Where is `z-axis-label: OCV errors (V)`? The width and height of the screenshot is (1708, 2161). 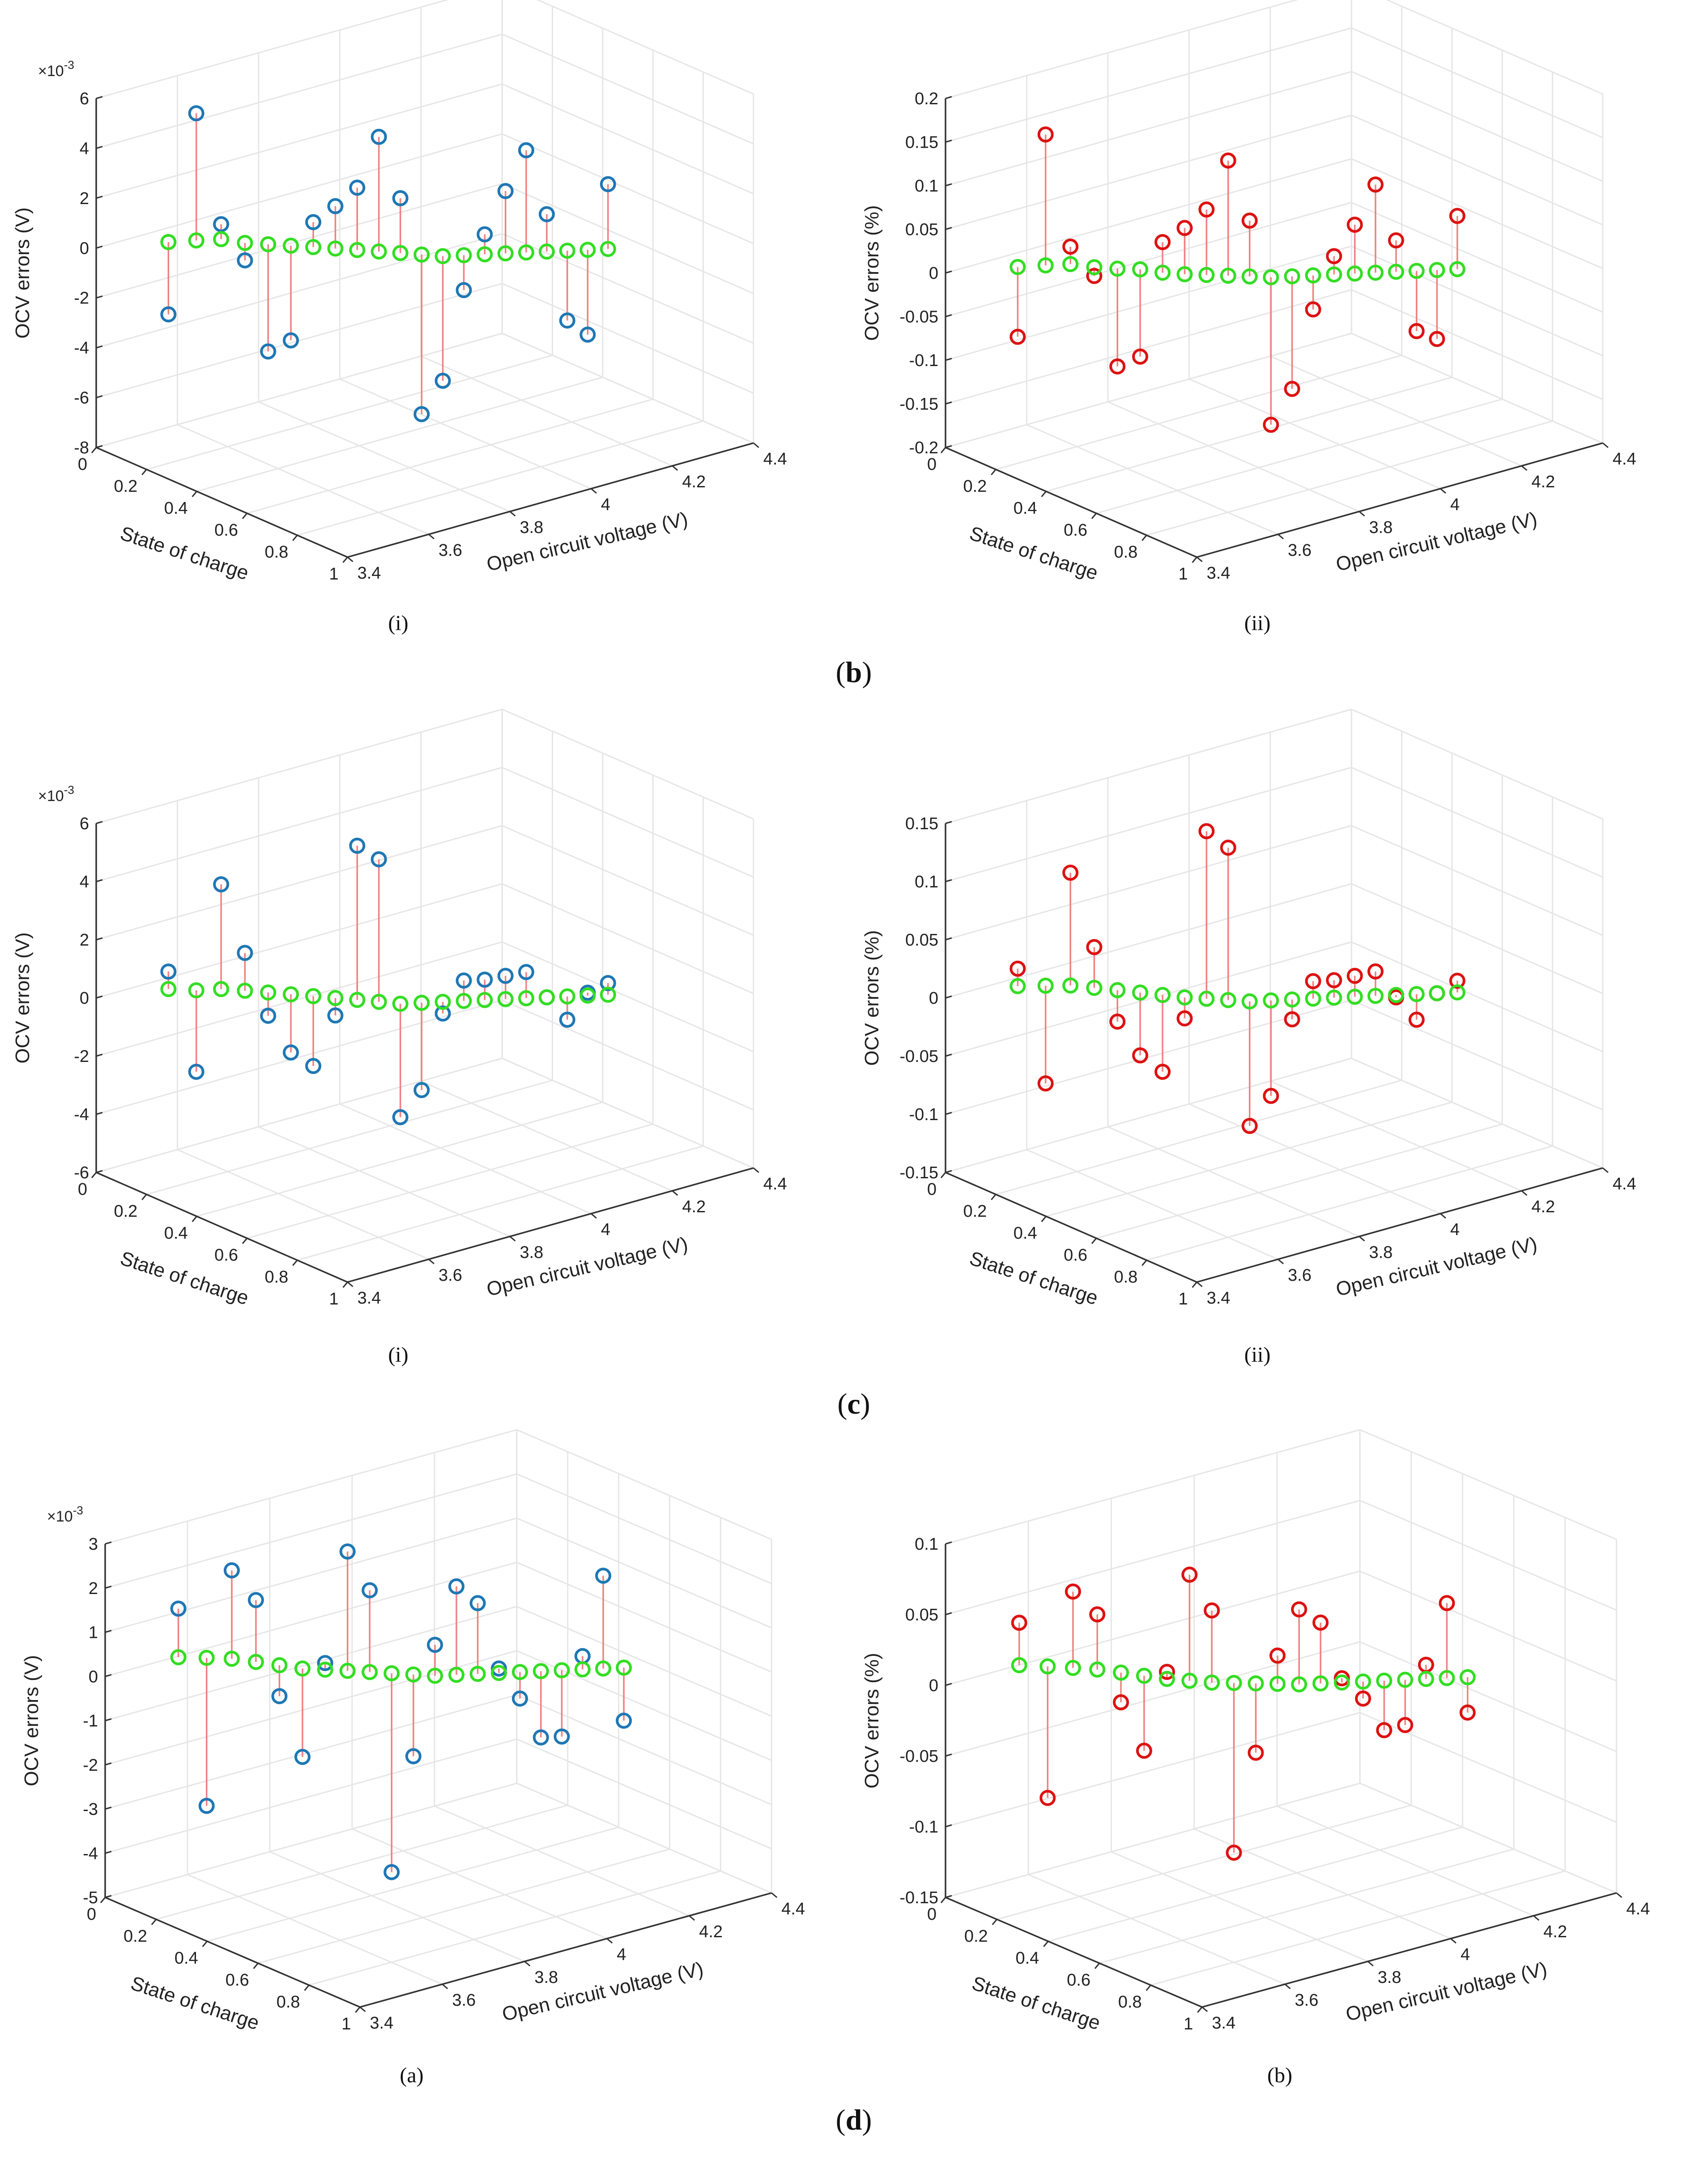 z-axis-label: OCV errors (V) is located at coordinates (32, 1720).